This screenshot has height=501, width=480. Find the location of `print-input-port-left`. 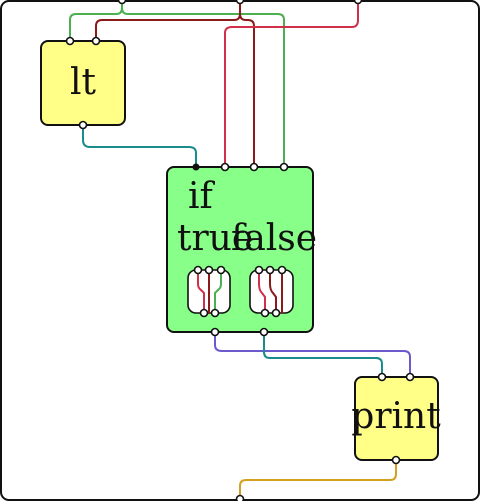

print-input-port-left is located at coordinates (382, 377).